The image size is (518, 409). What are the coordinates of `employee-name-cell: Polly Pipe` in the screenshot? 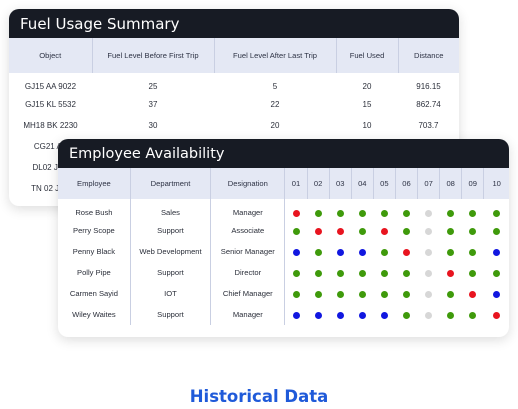 It's located at (94, 272).